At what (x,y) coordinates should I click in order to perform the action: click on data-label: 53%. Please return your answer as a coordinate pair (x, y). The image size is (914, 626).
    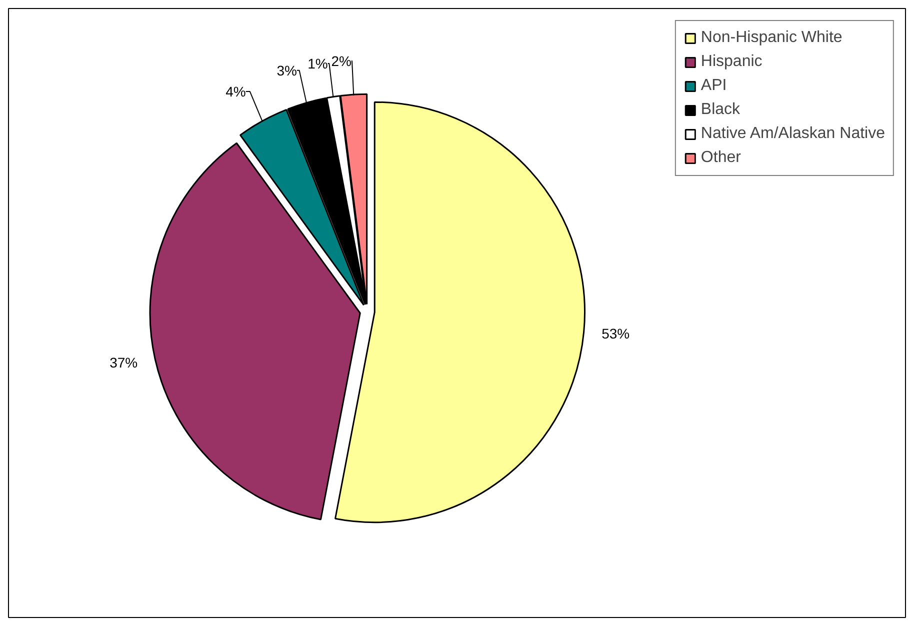
    Looking at the image, I should click on (616, 334).